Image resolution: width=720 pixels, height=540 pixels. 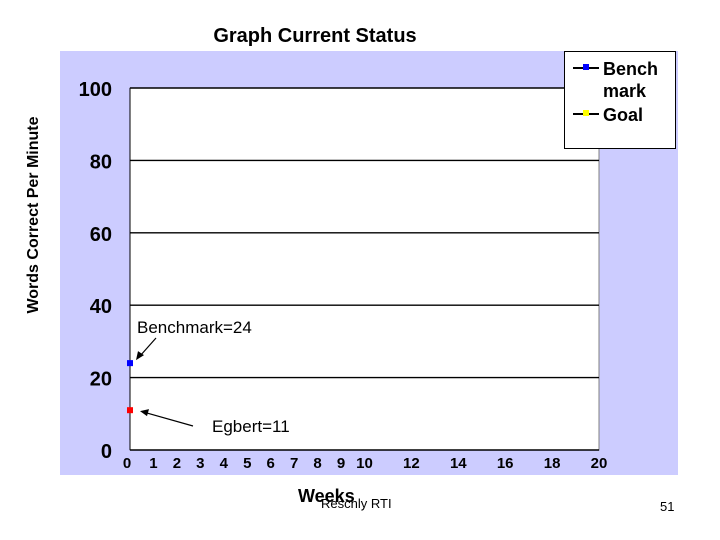 I want to click on x-tick-label: 8, so click(x=317, y=463).